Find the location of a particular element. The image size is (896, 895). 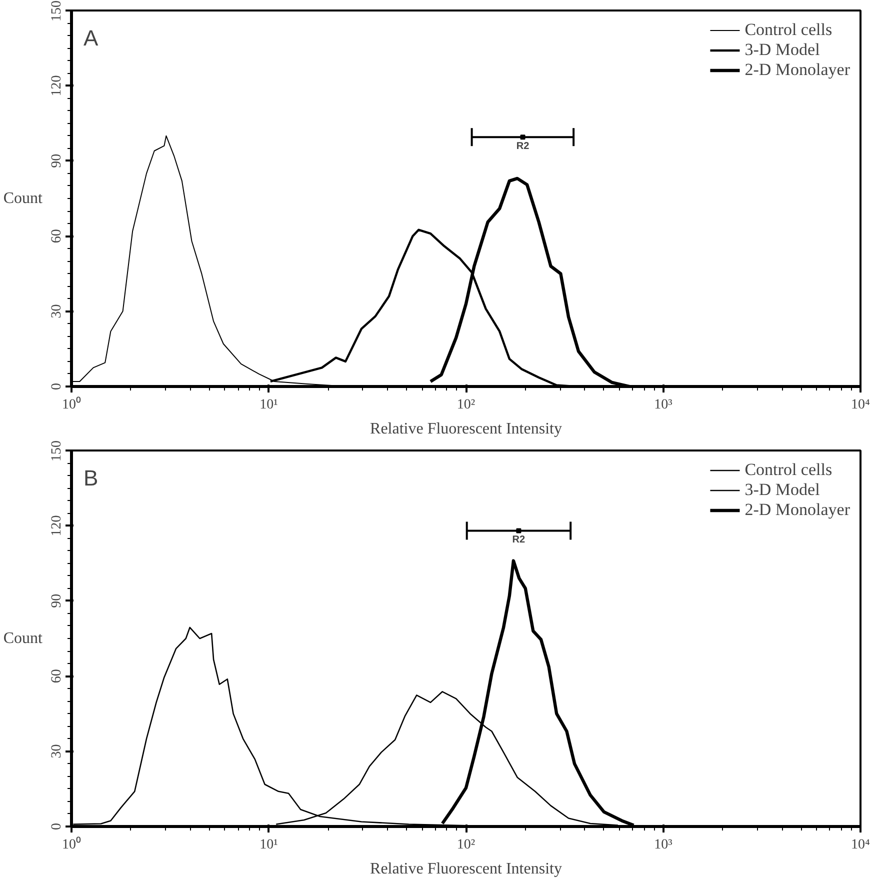

text: A is located at coordinates (91, 38).